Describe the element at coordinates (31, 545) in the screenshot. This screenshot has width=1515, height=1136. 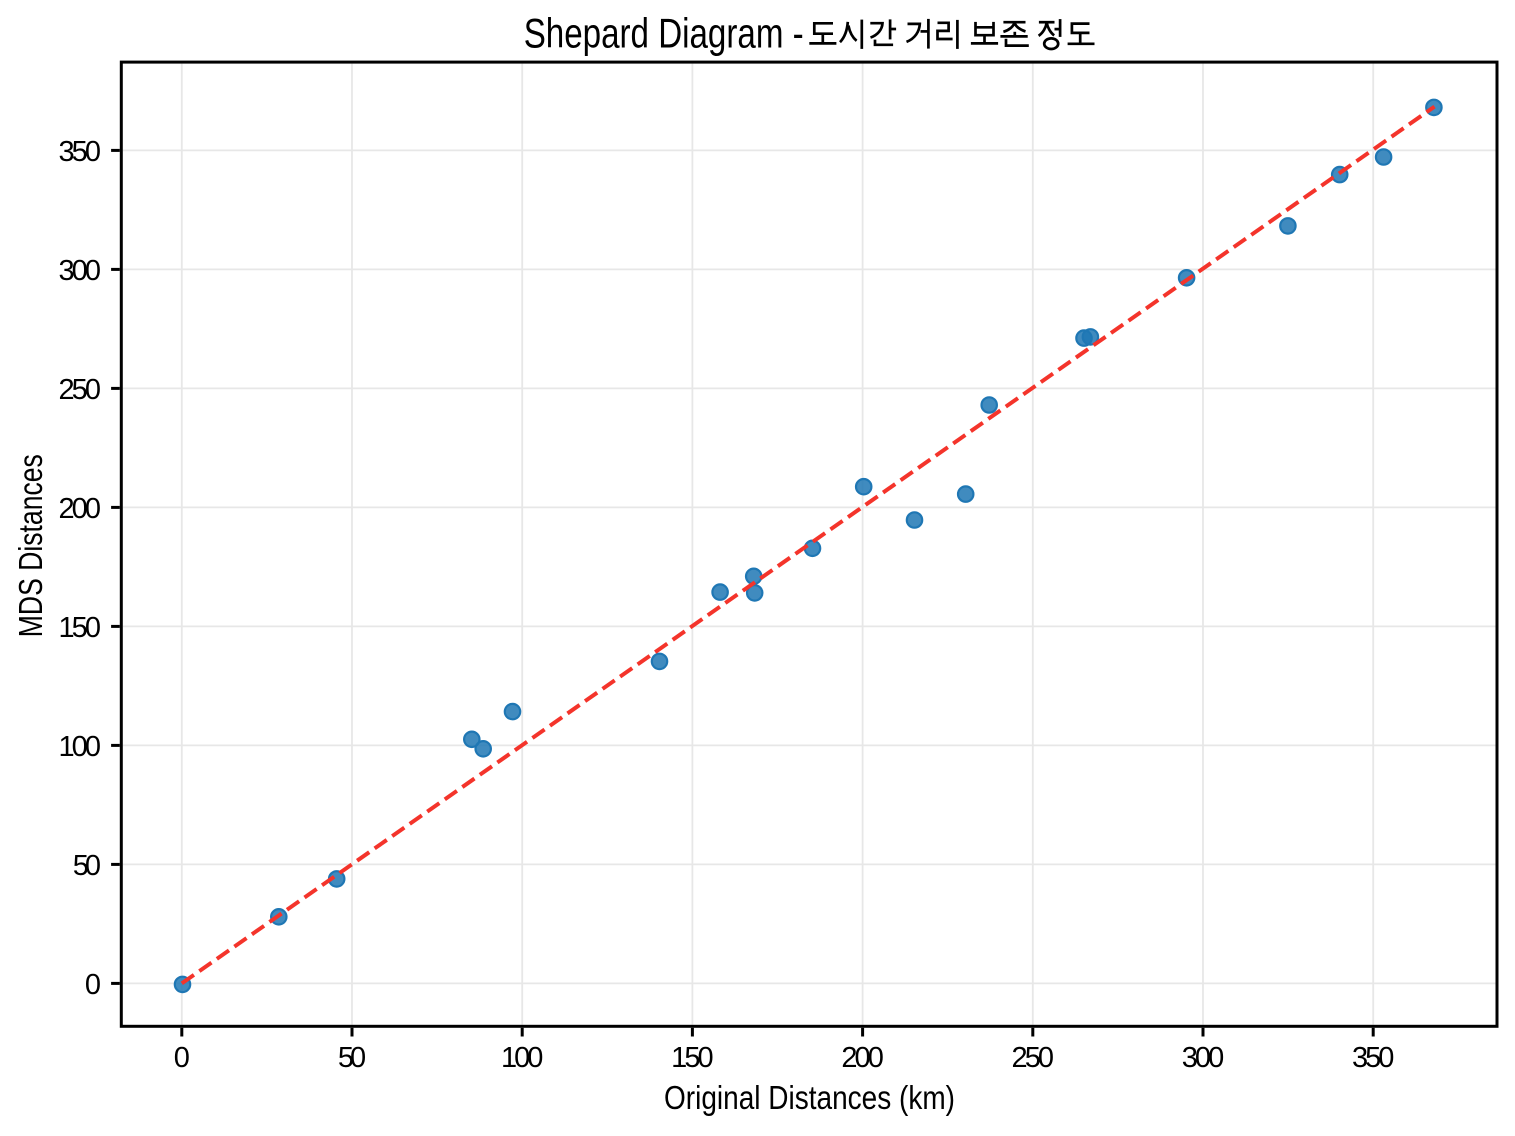
I see `svg-text: MDS Distances` at that location.